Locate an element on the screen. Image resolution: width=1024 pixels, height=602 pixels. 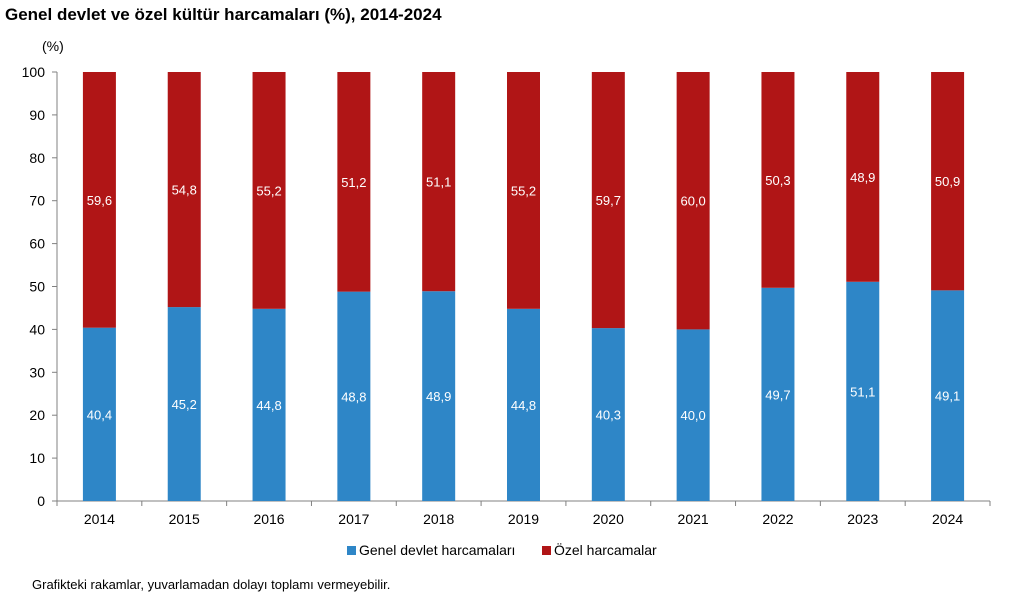
bar-genel-2022 is located at coordinates (778, 394).